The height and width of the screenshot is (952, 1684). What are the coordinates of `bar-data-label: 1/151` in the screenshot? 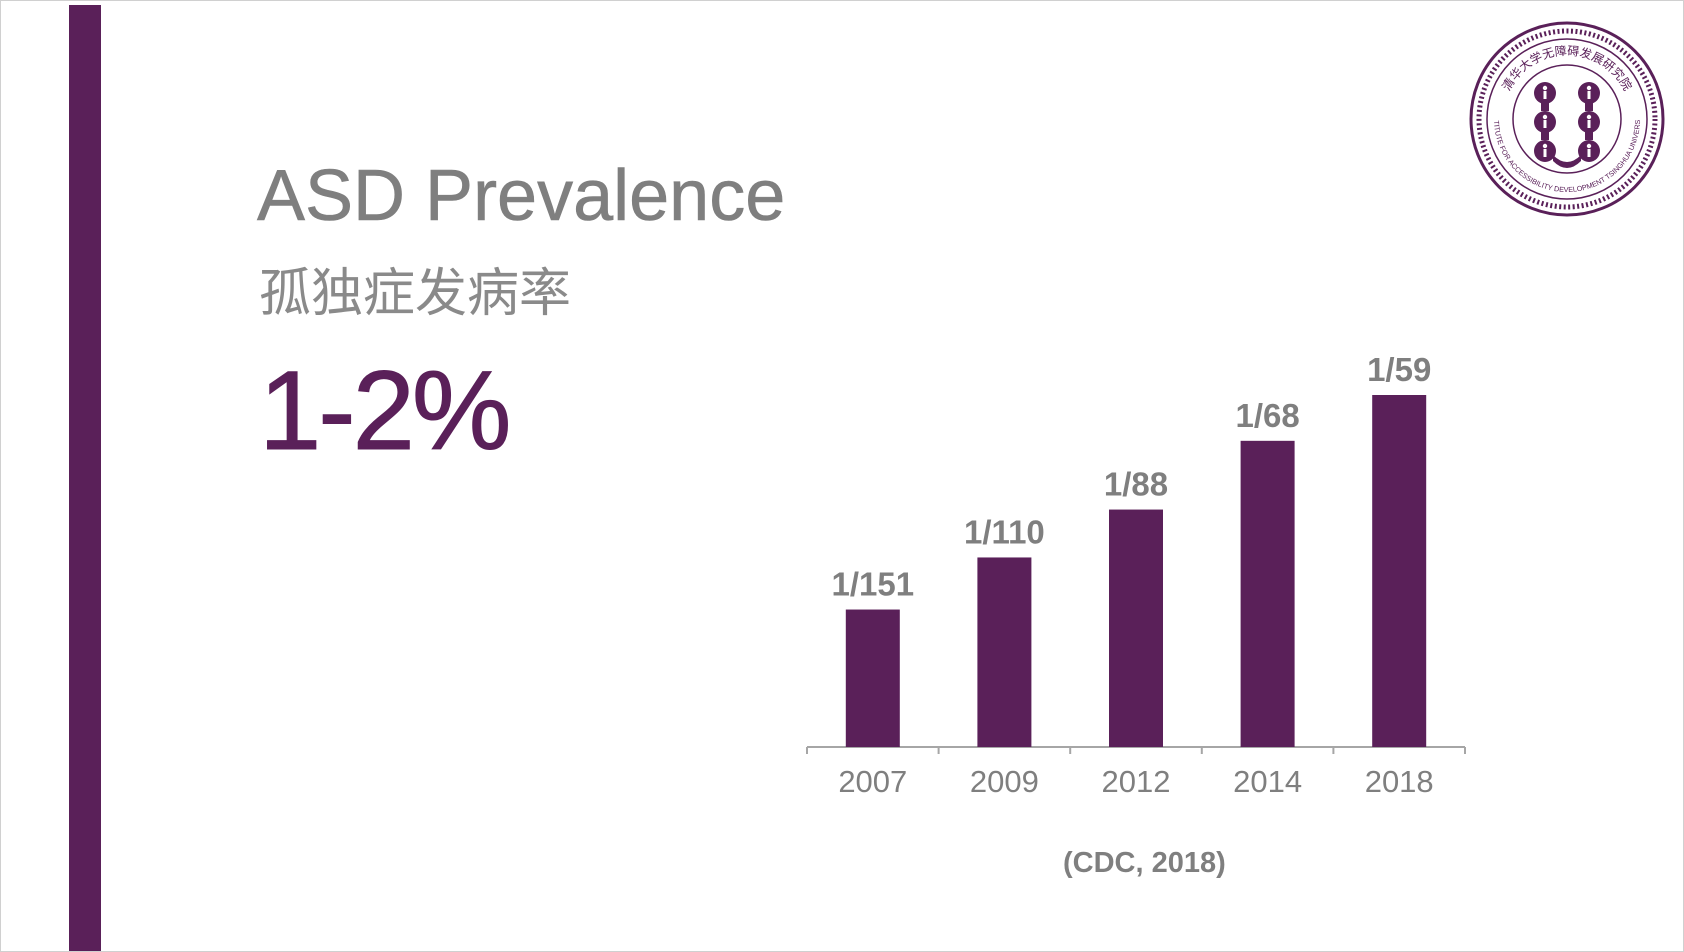 It's located at (873, 584).